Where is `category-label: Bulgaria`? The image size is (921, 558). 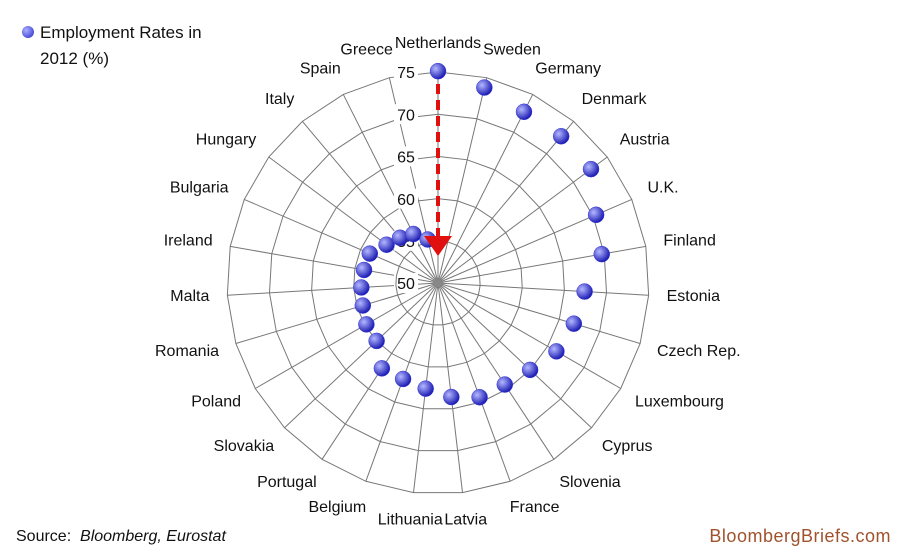 category-label: Bulgaria is located at coordinates (199, 188).